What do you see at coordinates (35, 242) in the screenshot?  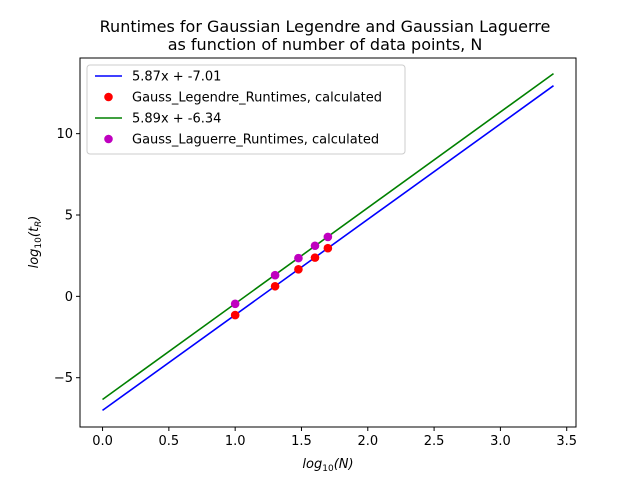 I see `y-axis-label: log10(tR)` at bounding box center [35, 242].